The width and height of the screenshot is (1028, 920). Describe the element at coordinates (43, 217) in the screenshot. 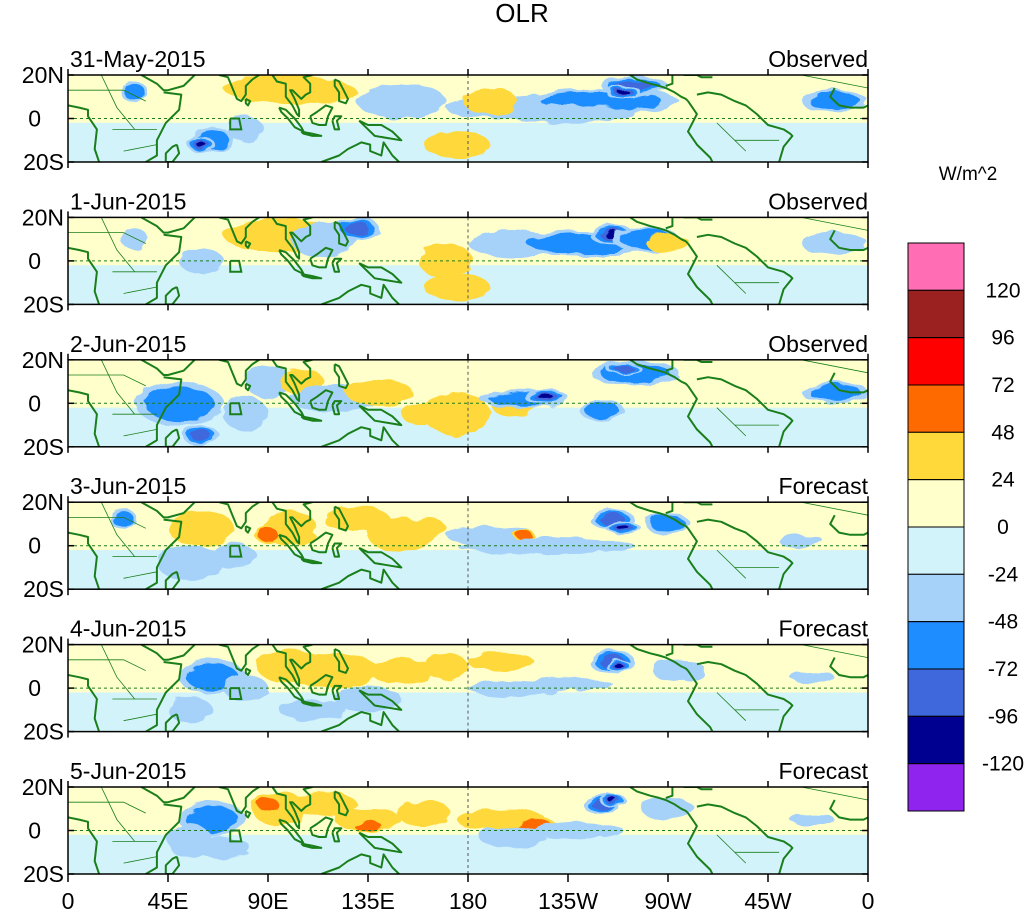

I see `y-tick-label: 20N` at that location.